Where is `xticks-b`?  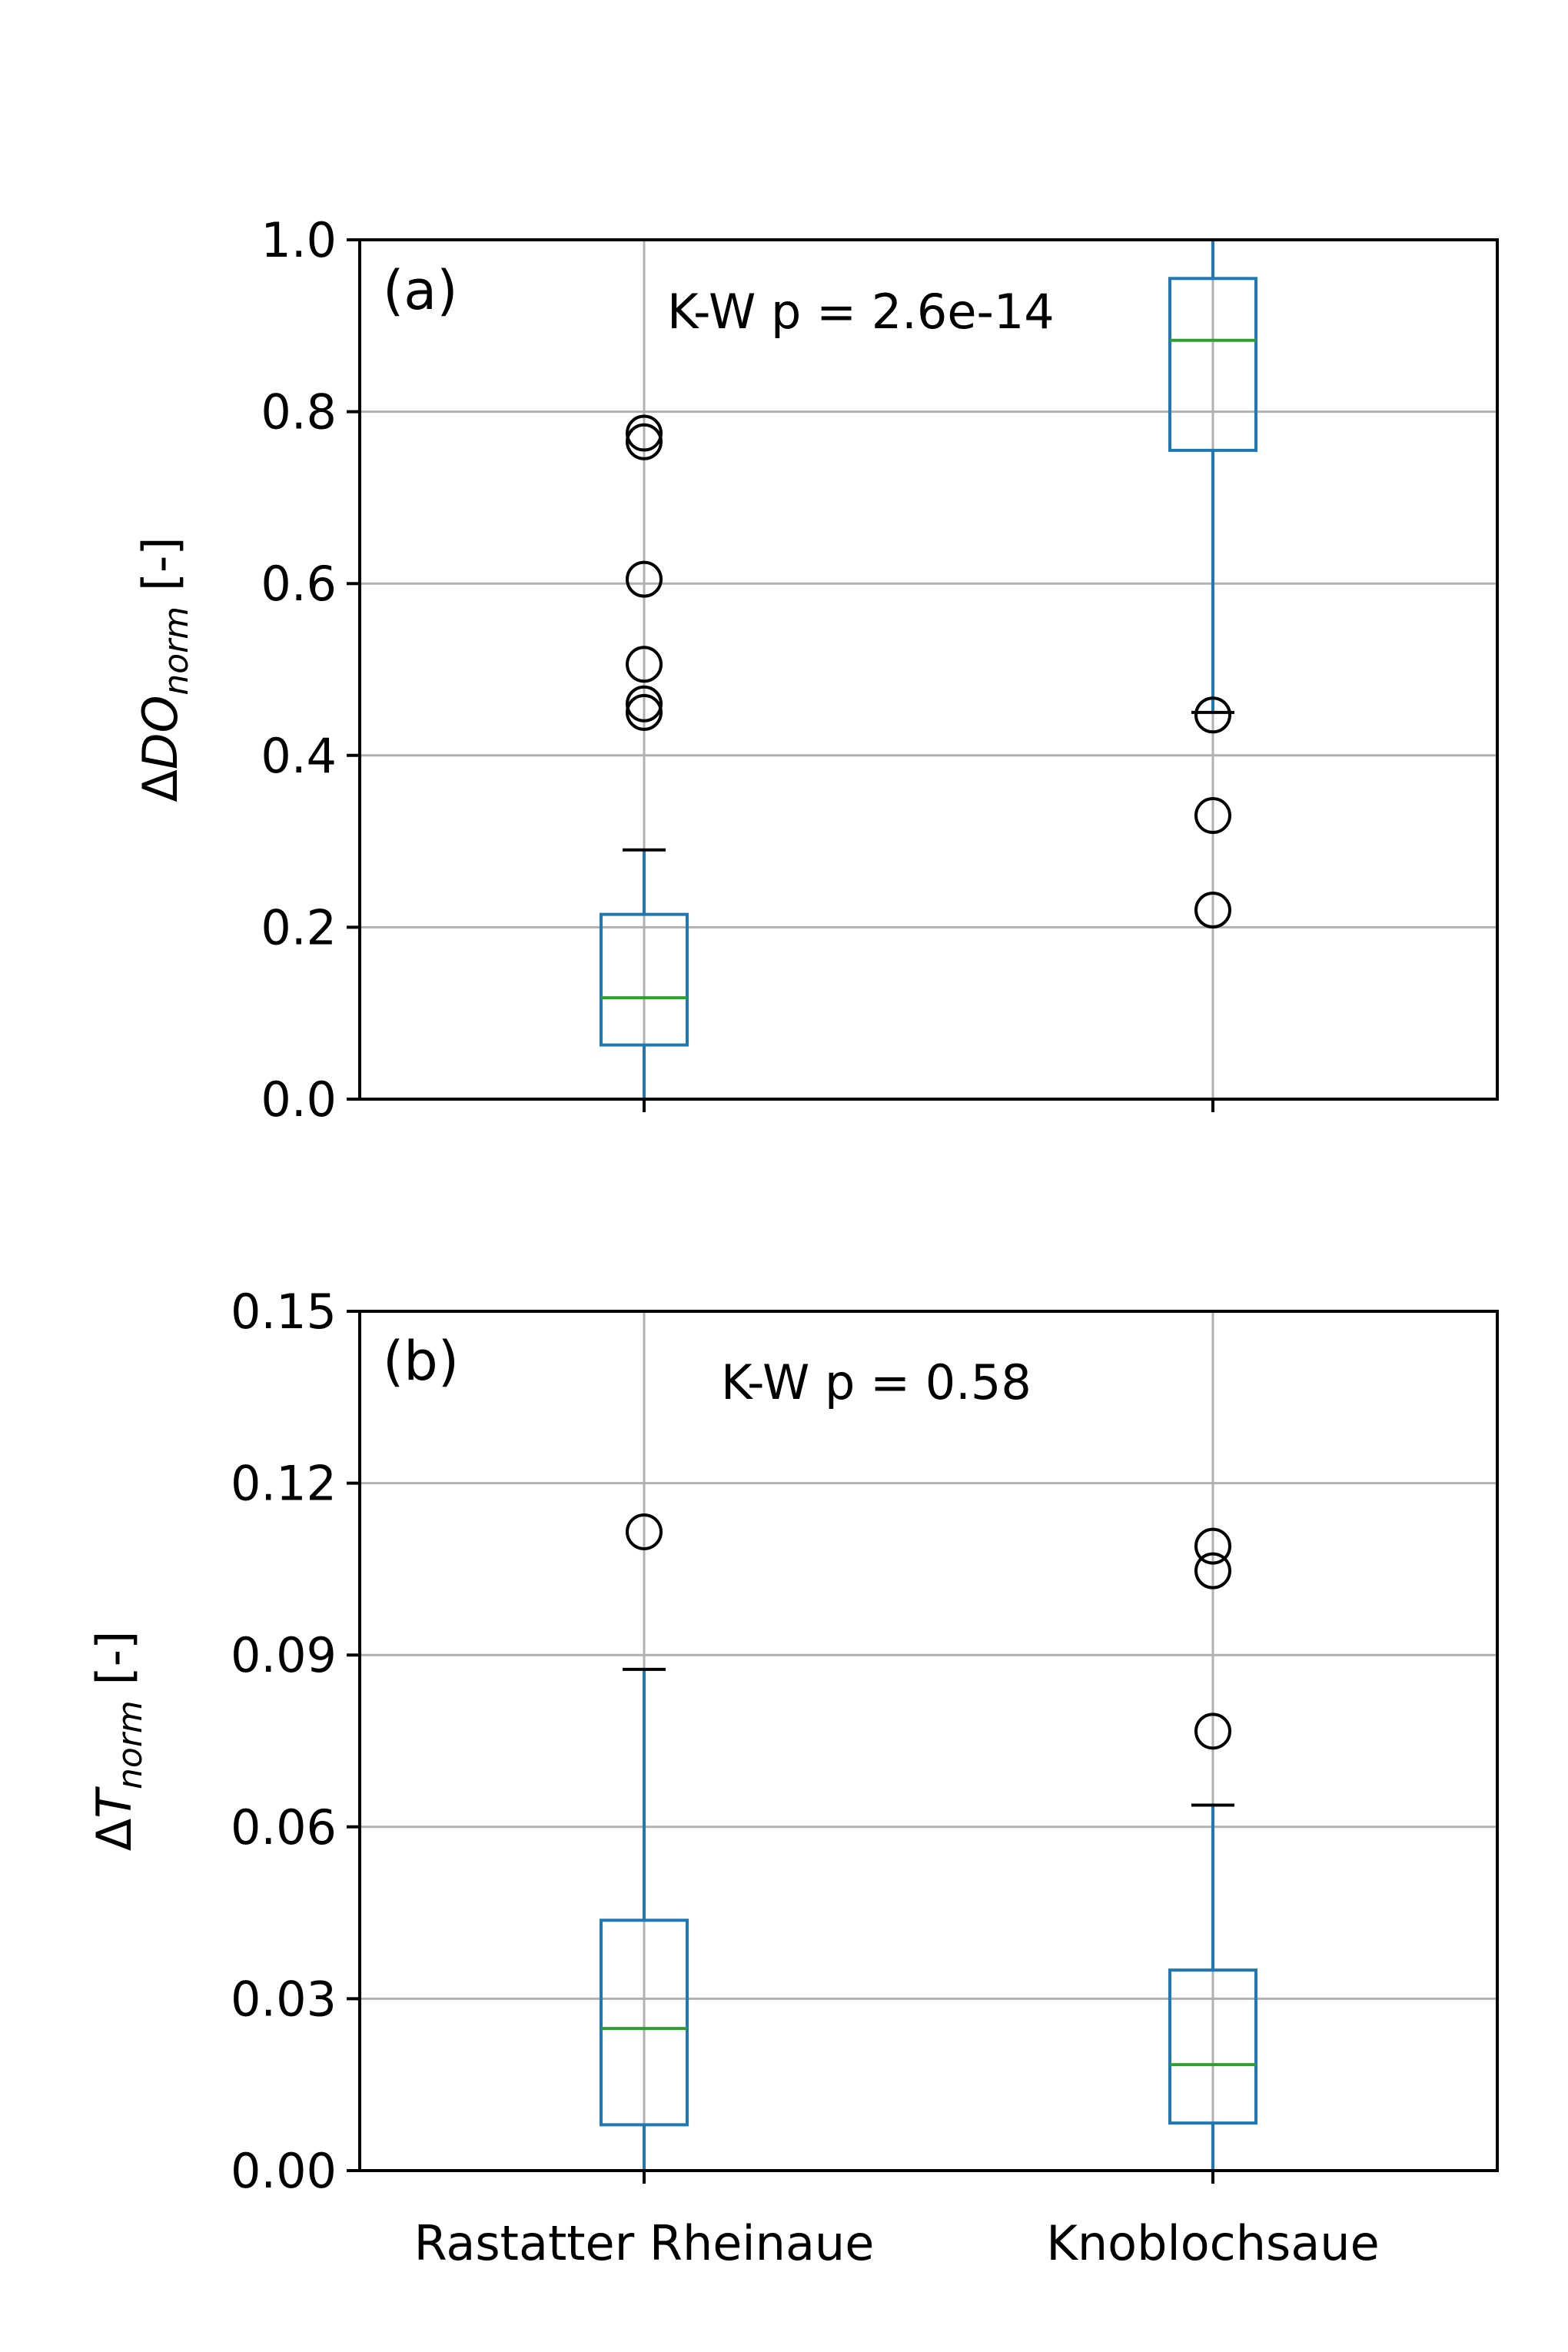 xticks-b is located at coordinates (928, 2177).